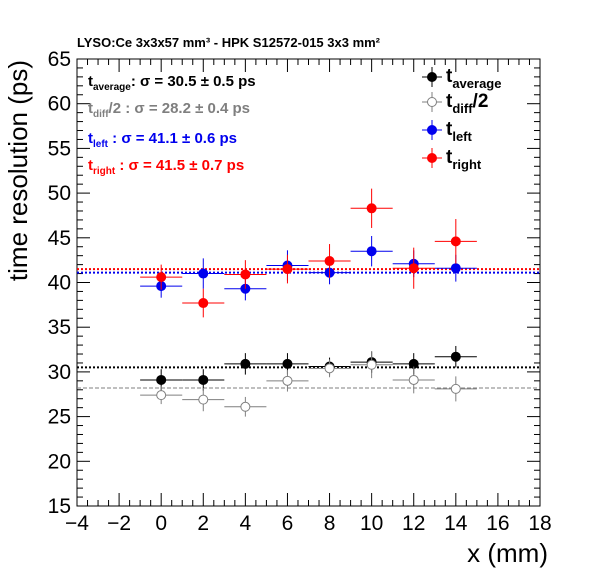  What do you see at coordinates (456, 523) in the screenshot?
I see `x-tick-label: 14` at bounding box center [456, 523].